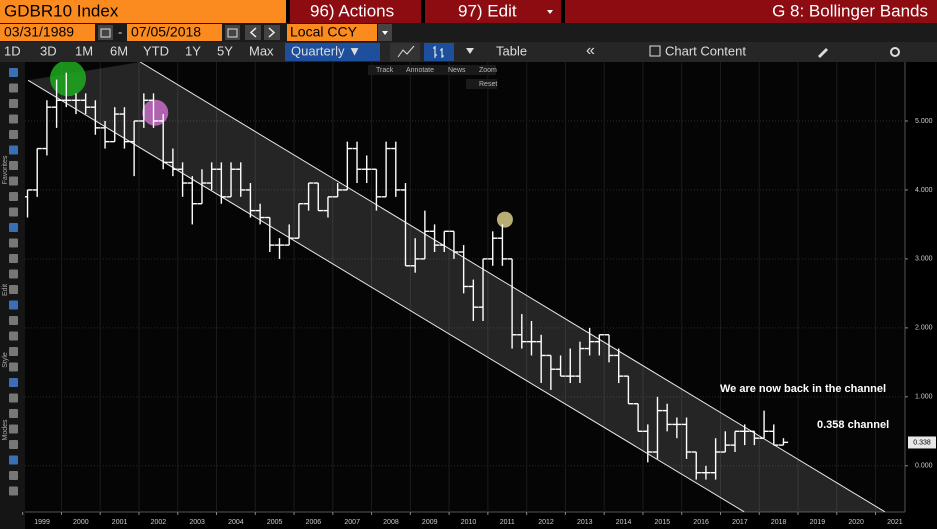 The width and height of the screenshot is (937, 529). I want to click on range-button: 6M, so click(119, 50).